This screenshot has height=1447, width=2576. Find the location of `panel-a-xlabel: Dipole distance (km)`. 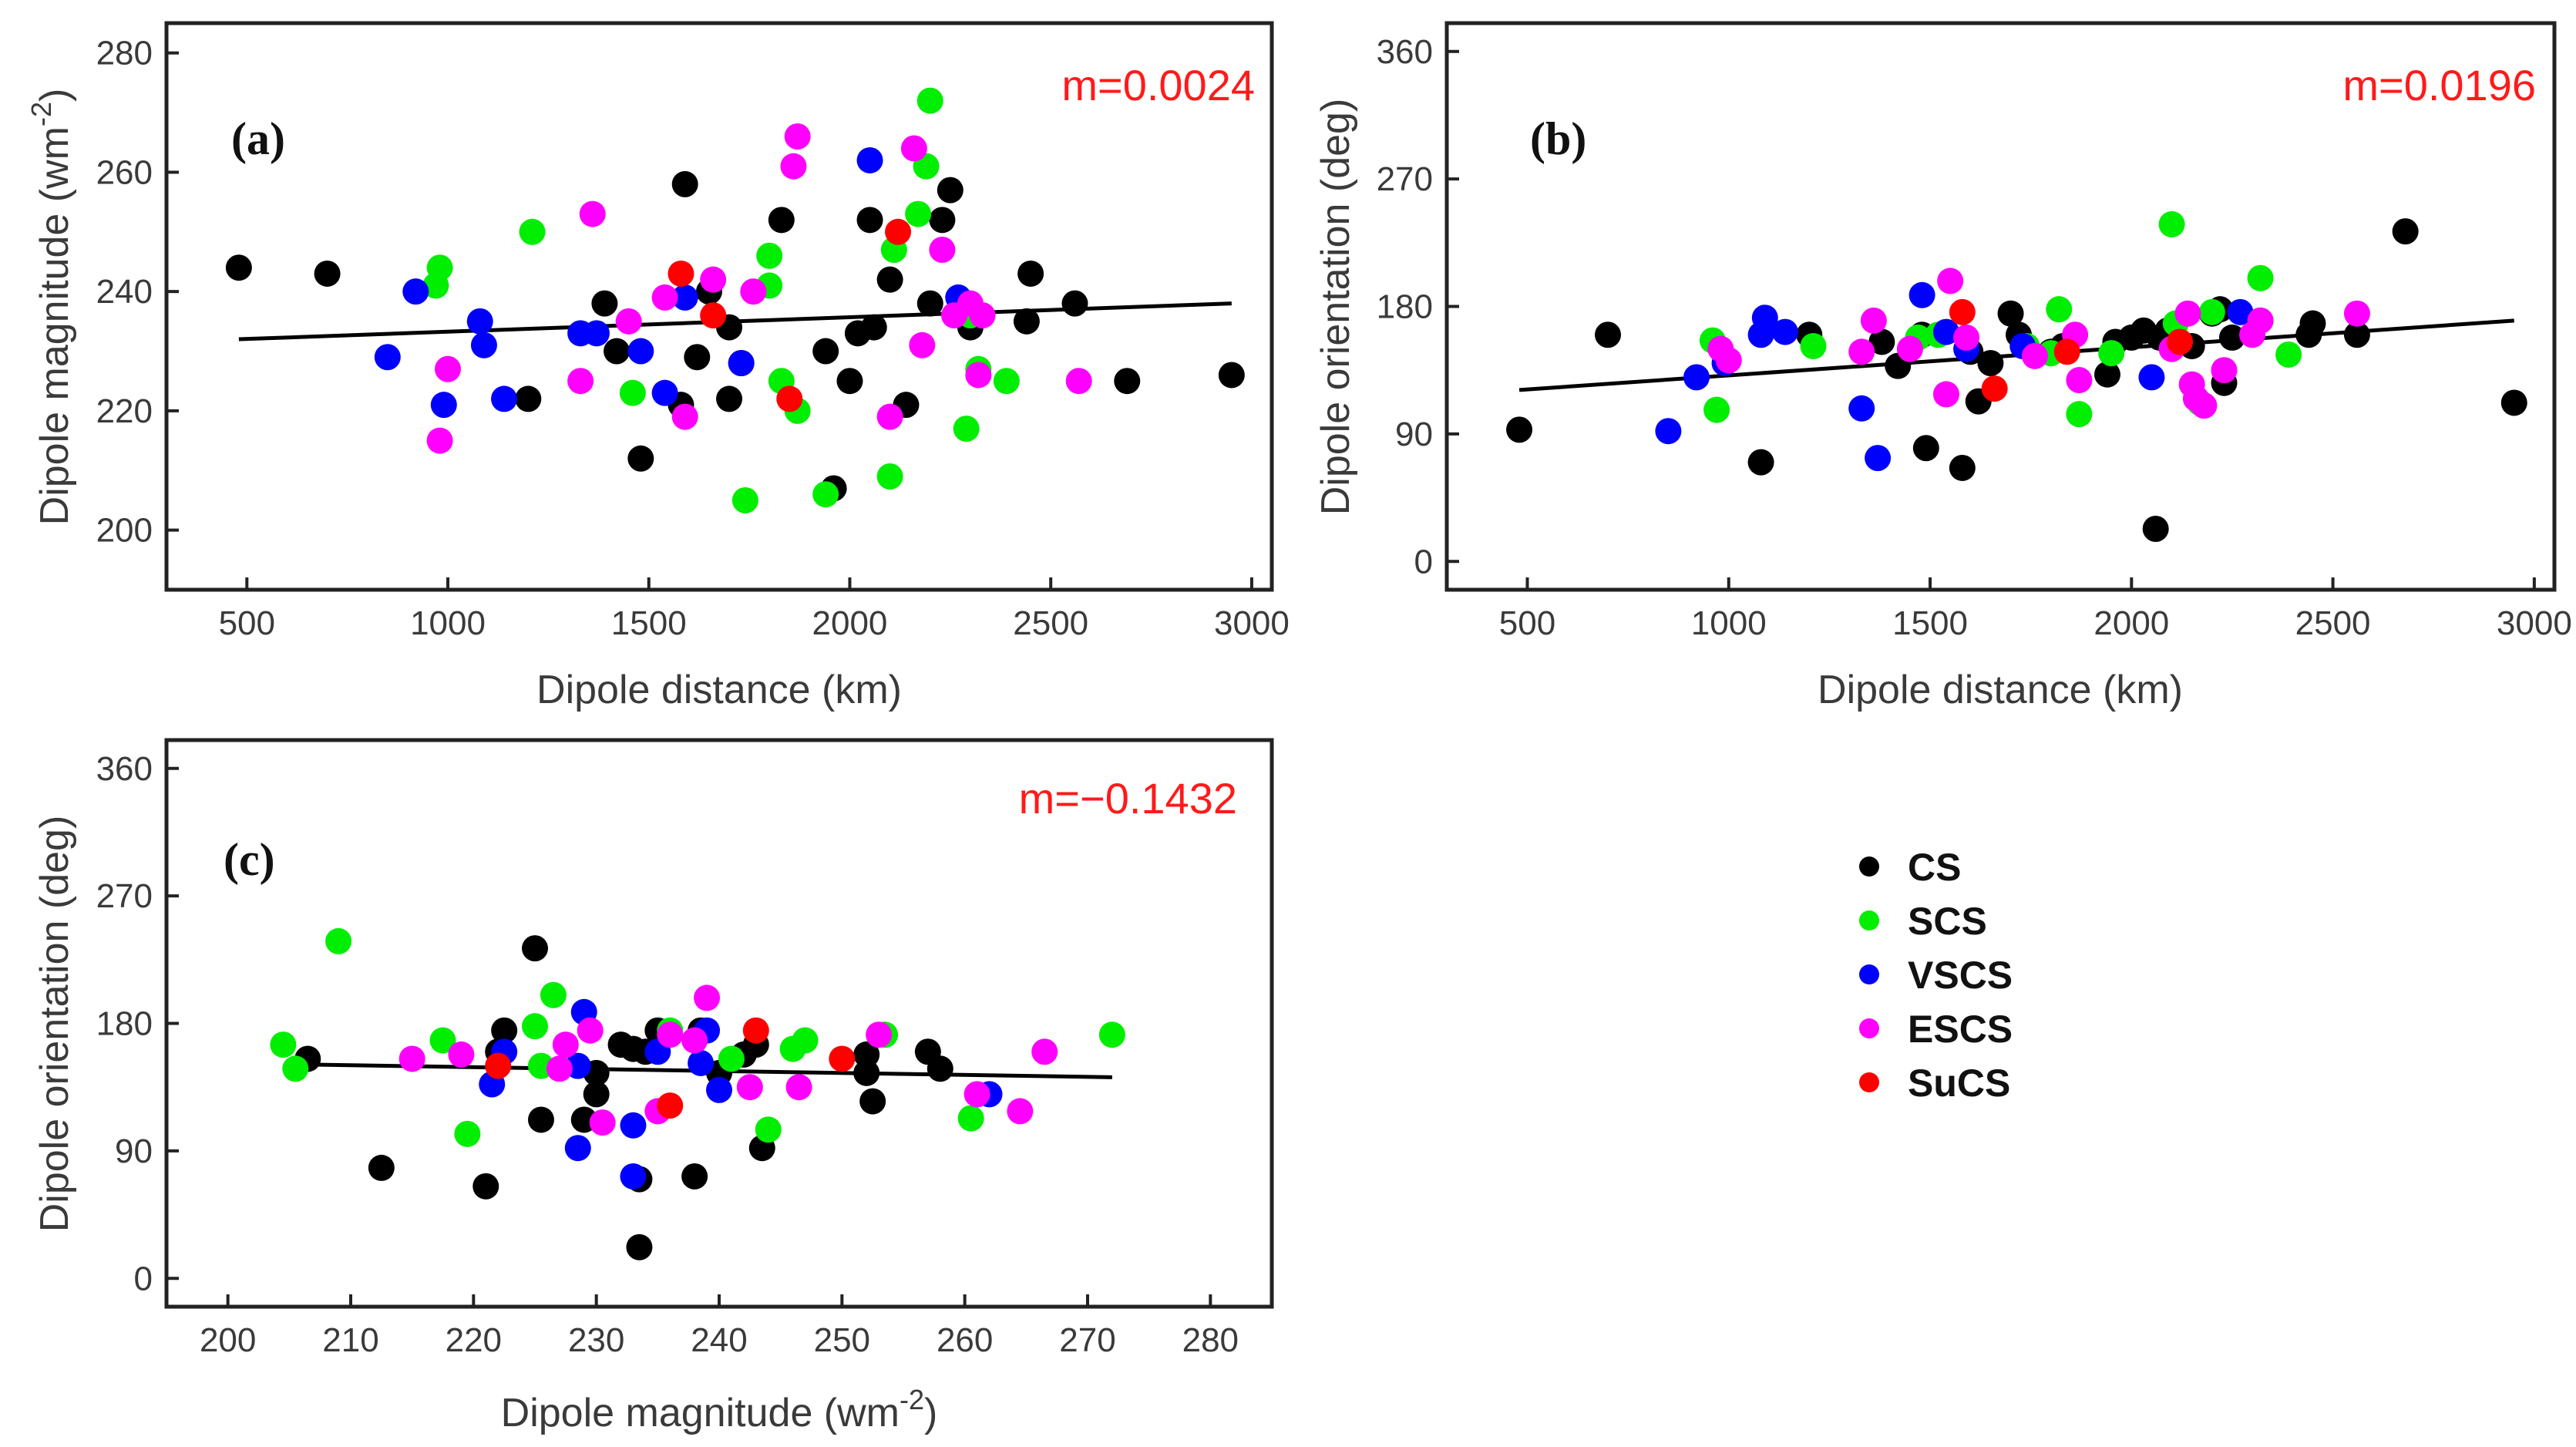

panel-a-xlabel: Dipole distance (km) is located at coordinates (719, 690).